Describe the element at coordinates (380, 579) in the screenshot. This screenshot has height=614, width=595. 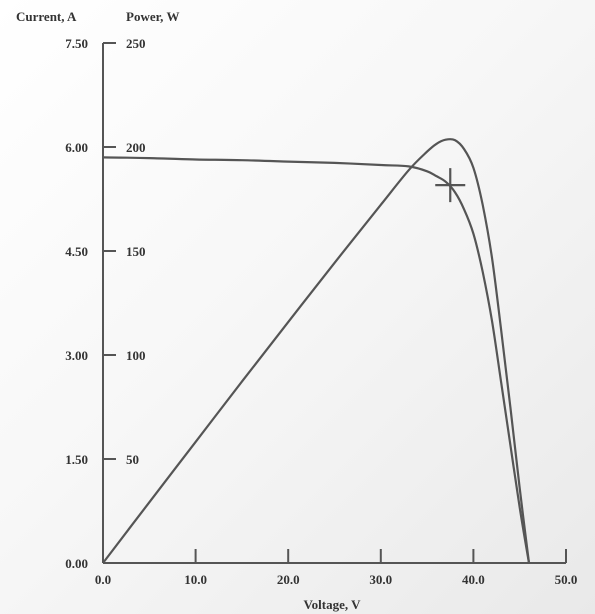
I see `x-tick-label: 30.0` at that location.